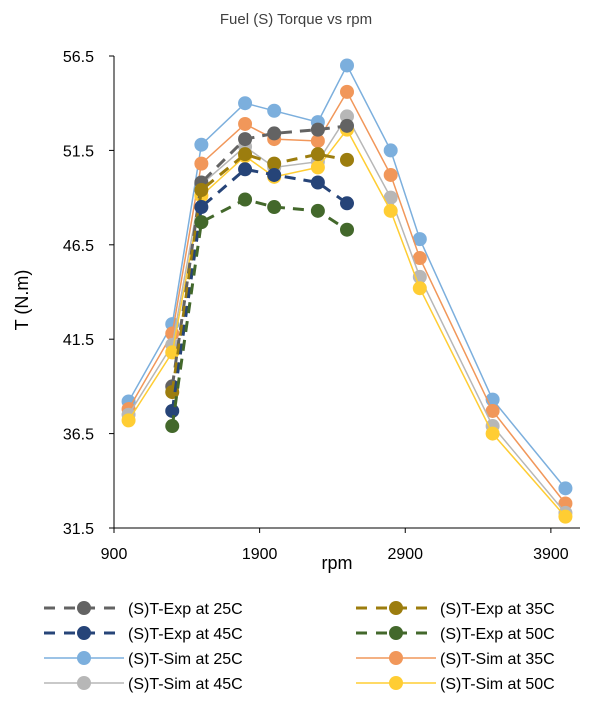  Describe the element at coordinates (497, 659) in the screenshot. I see `legend-label: (S)T-Sim at 35C` at that location.